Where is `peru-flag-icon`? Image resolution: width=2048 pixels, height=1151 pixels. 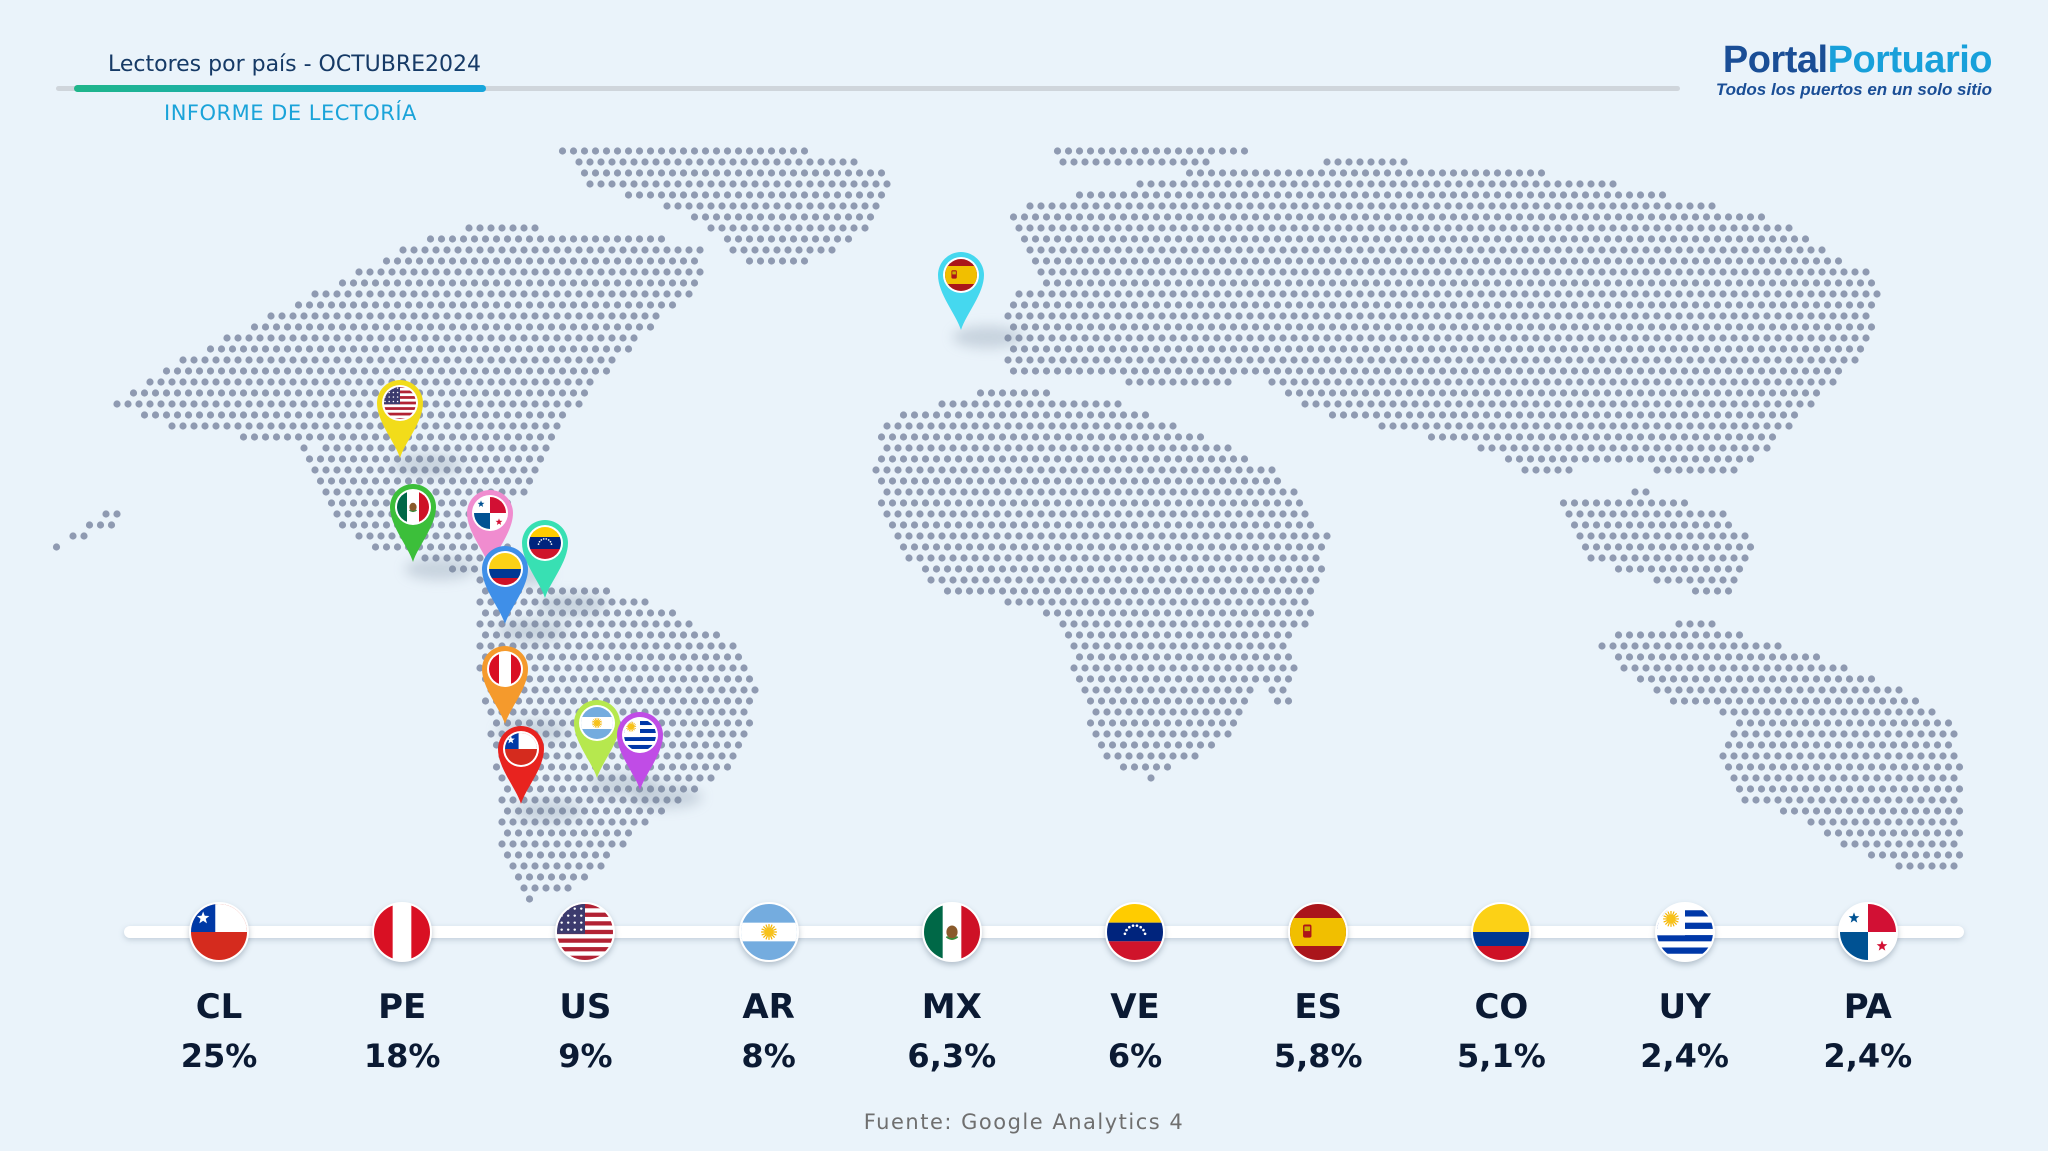
peru-flag-icon is located at coordinates (402, 932).